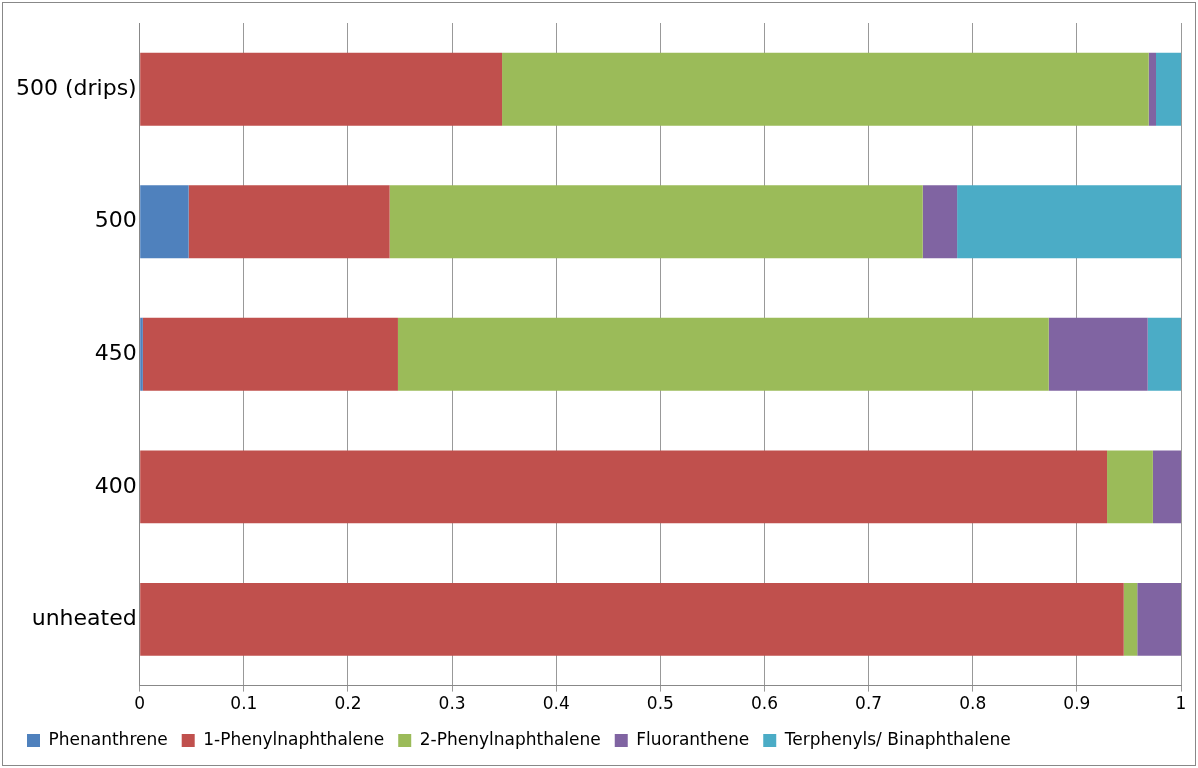  What do you see at coordinates (764, 703) in the screenshot?
I see `x-tick-label: 0.6` at bounding box center [764, 703].